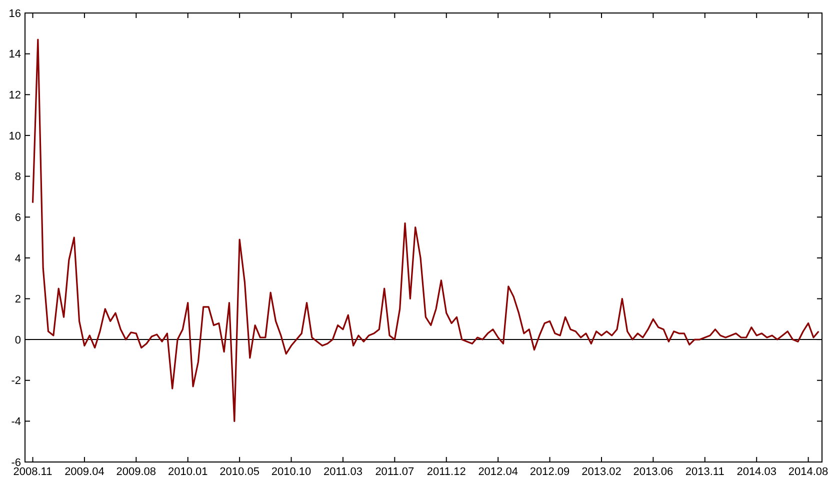  I want to click on x-tick-label: 2013.11, so click(704, 471).